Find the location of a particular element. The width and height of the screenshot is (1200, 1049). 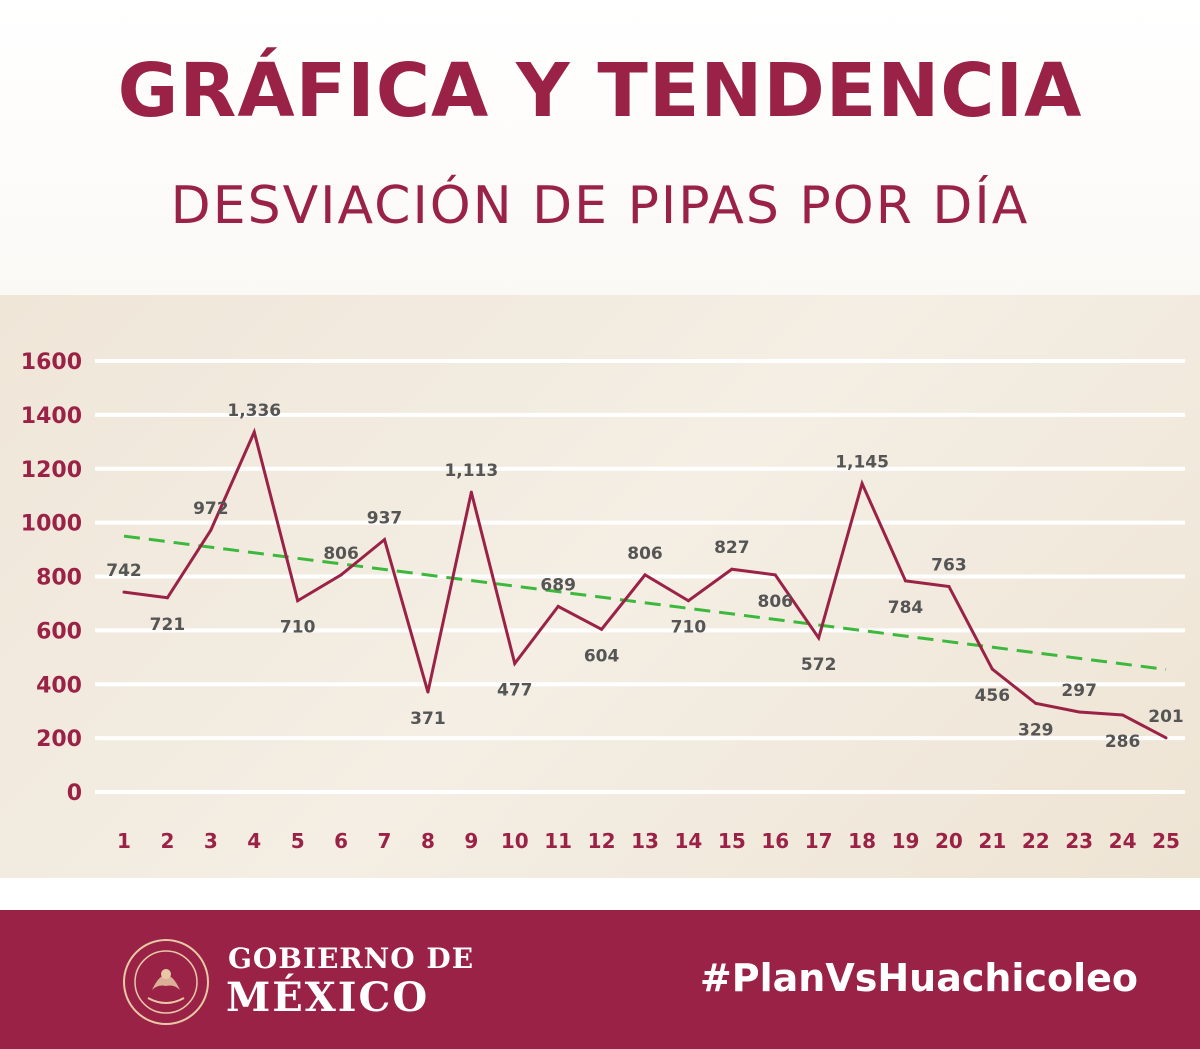

data-label: 721 is located at coordinates (168, 625).